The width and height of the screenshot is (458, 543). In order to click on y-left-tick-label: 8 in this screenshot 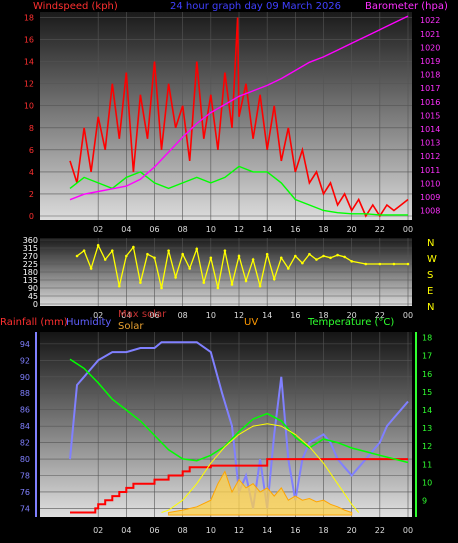, I will do `click(31, 128)`.